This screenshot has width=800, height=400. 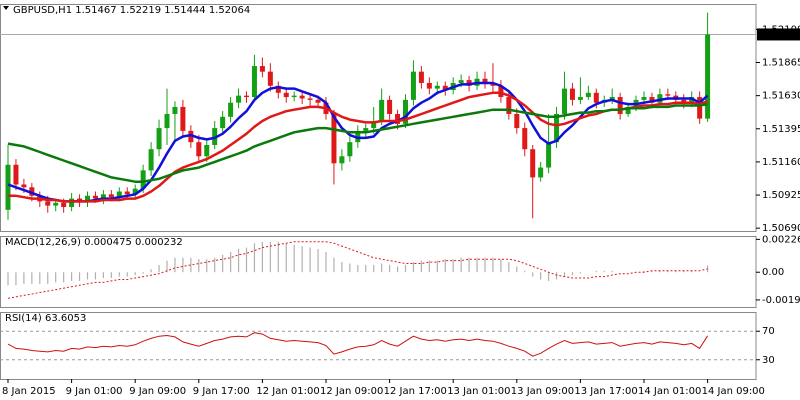 I want to click on x-tick-label: 9 Jan 01:00, so click(x=94, y=391).